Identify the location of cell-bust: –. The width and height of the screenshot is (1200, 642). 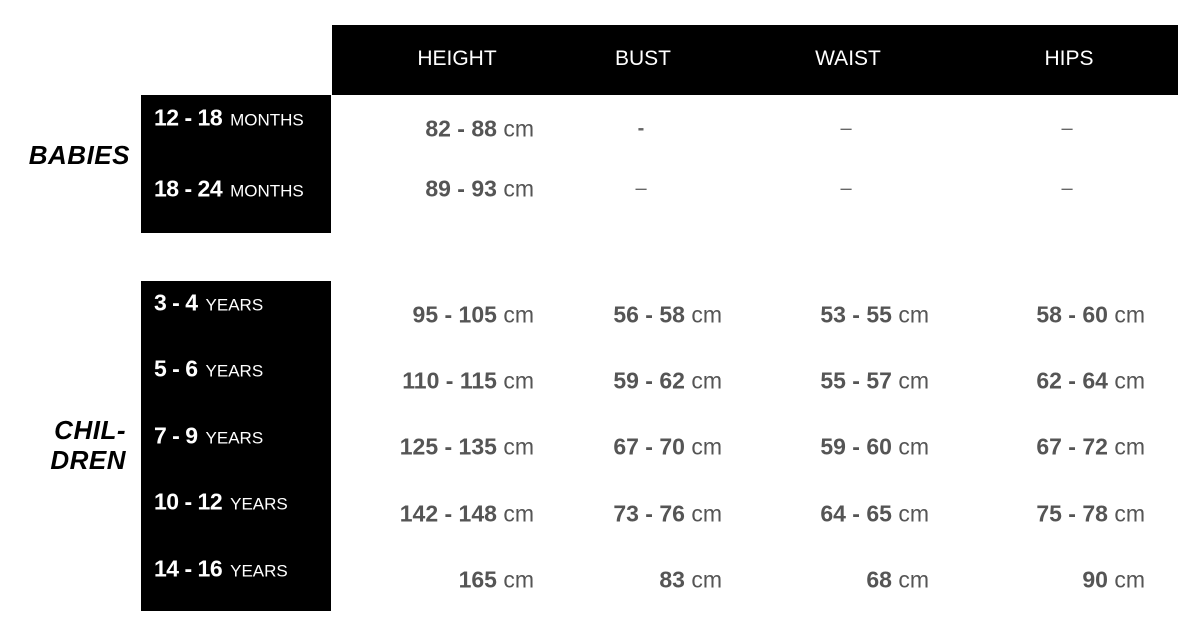
(641, 188).